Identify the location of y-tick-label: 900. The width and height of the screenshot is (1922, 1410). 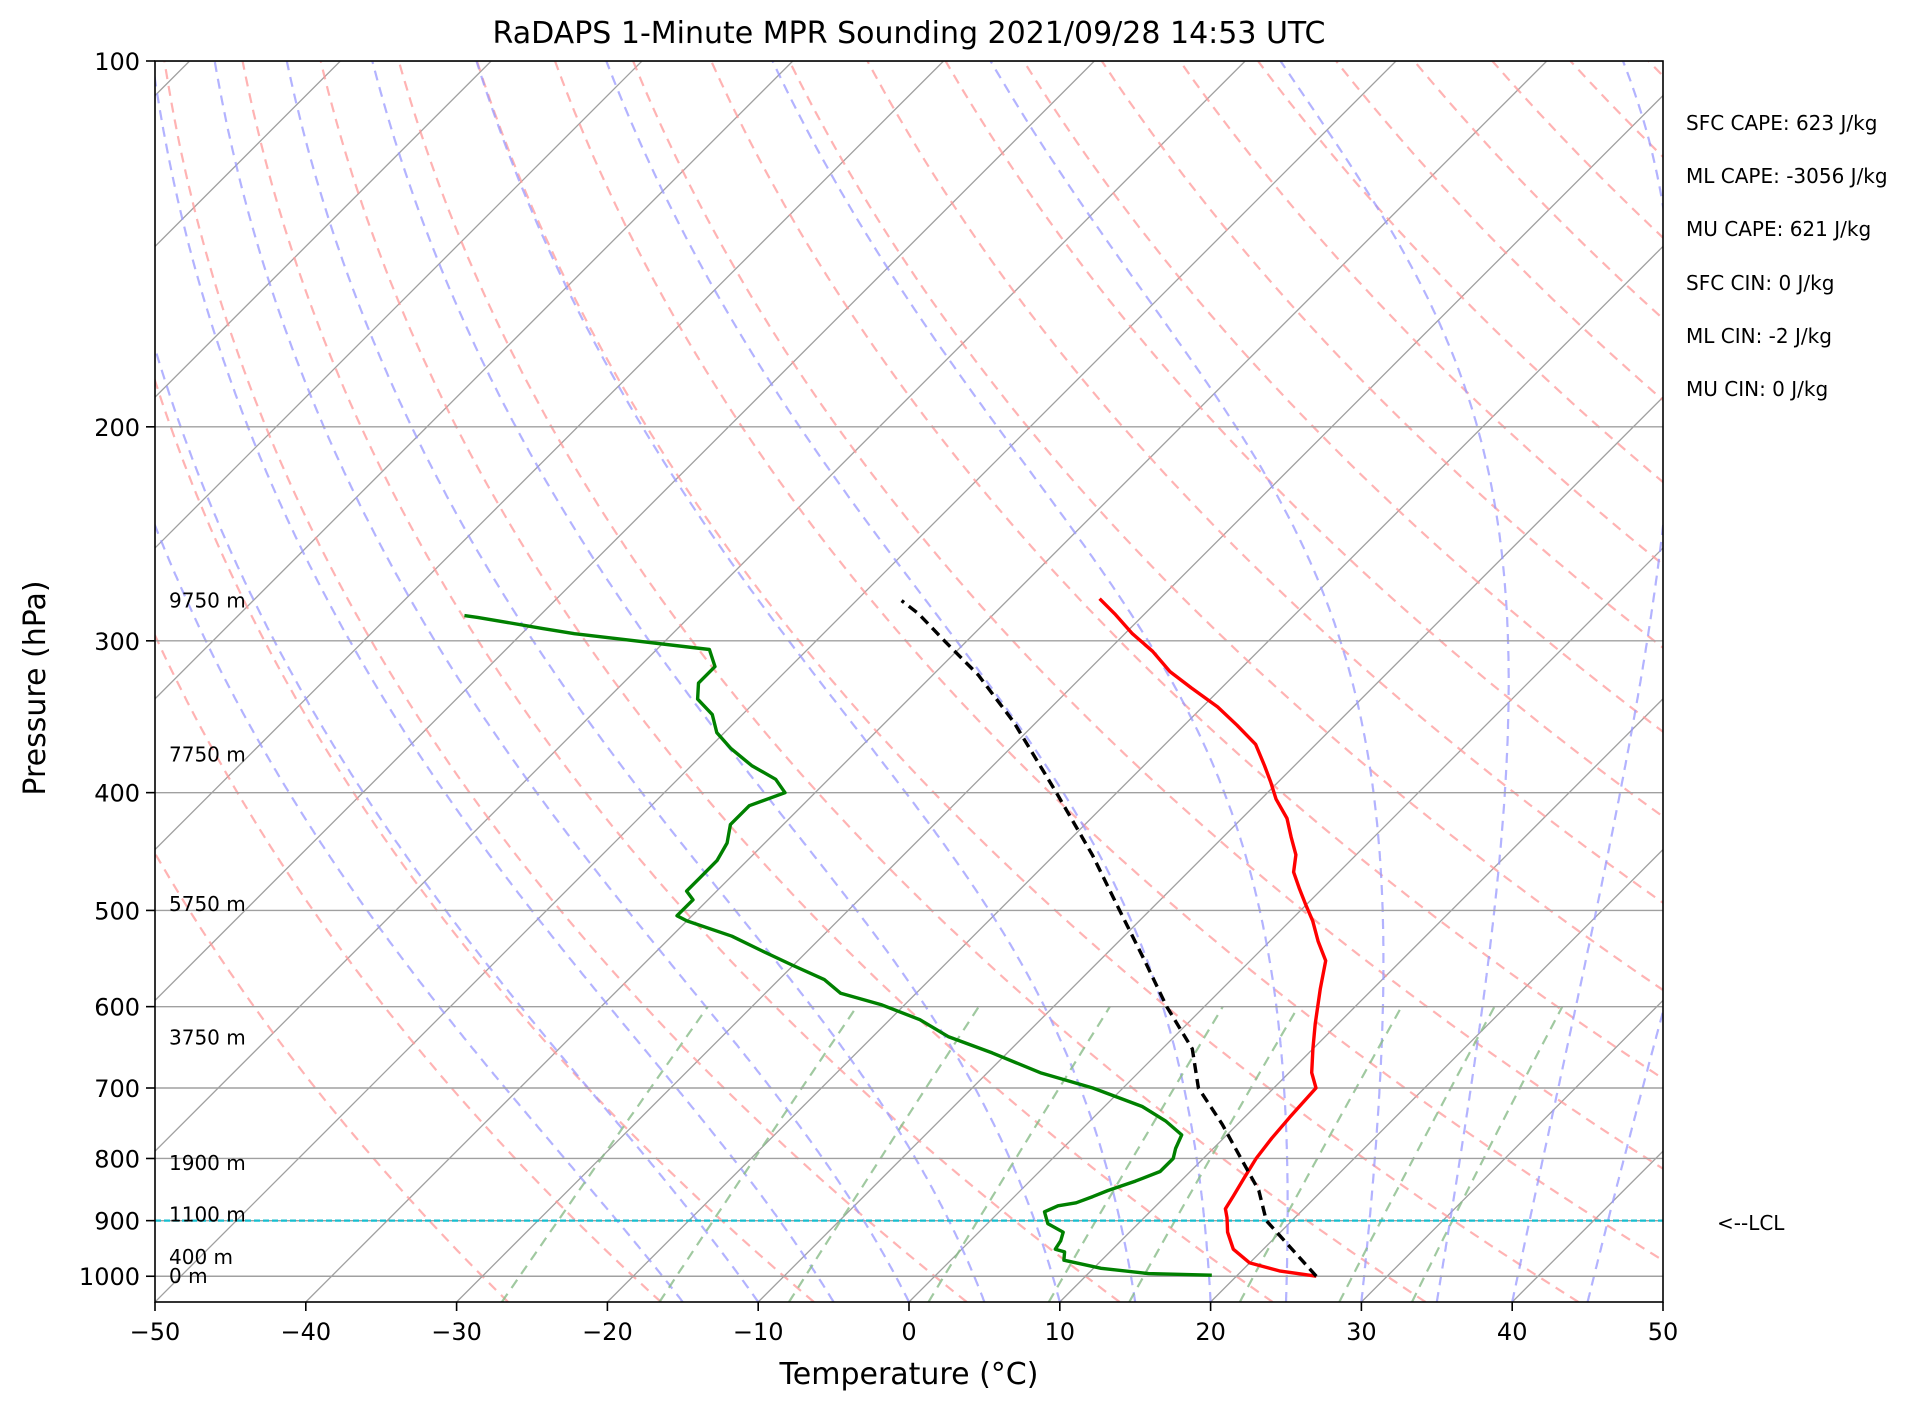
(117, 1222).